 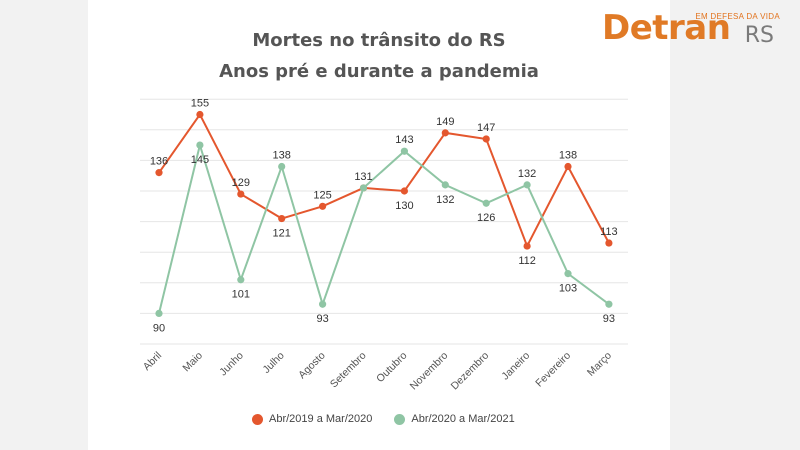 I want to click on data-label-series-1: 113, so click(x=609, y=232).